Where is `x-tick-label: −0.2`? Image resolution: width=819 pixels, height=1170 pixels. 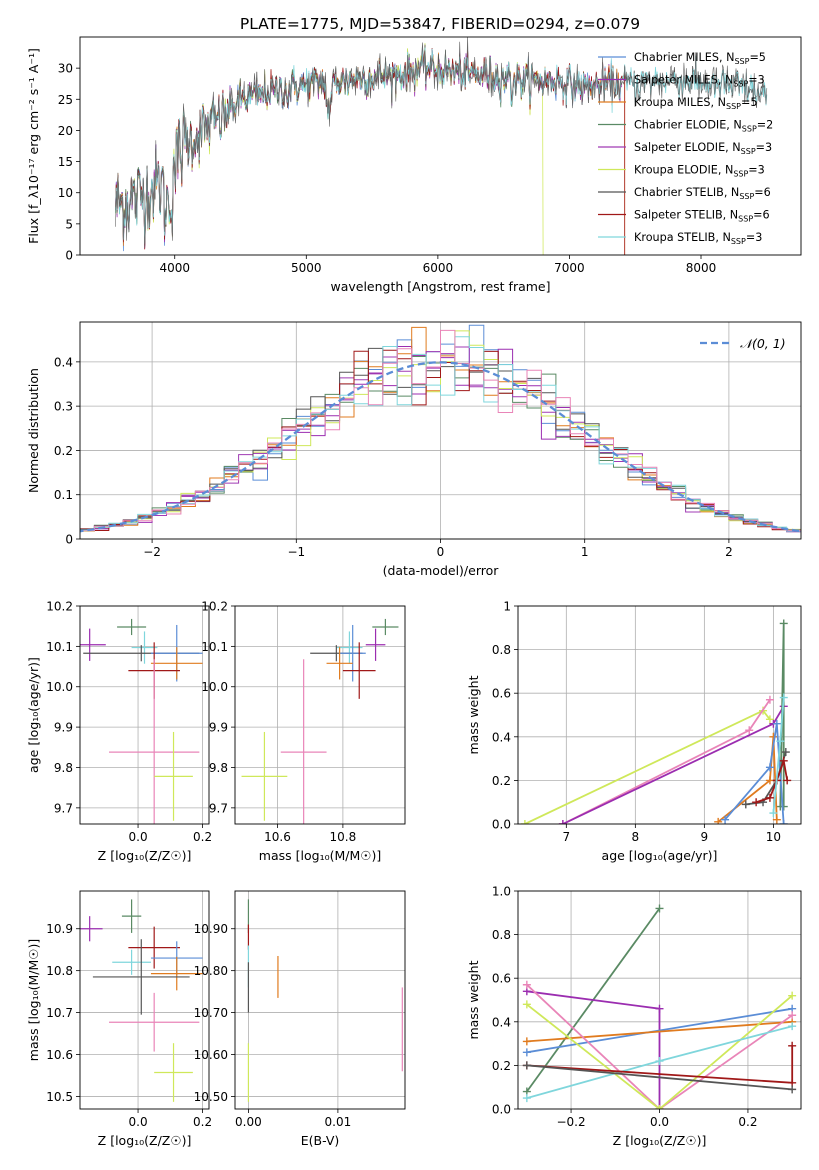
x-tick-label: −0.2 is located at coordinates (570, 1122).